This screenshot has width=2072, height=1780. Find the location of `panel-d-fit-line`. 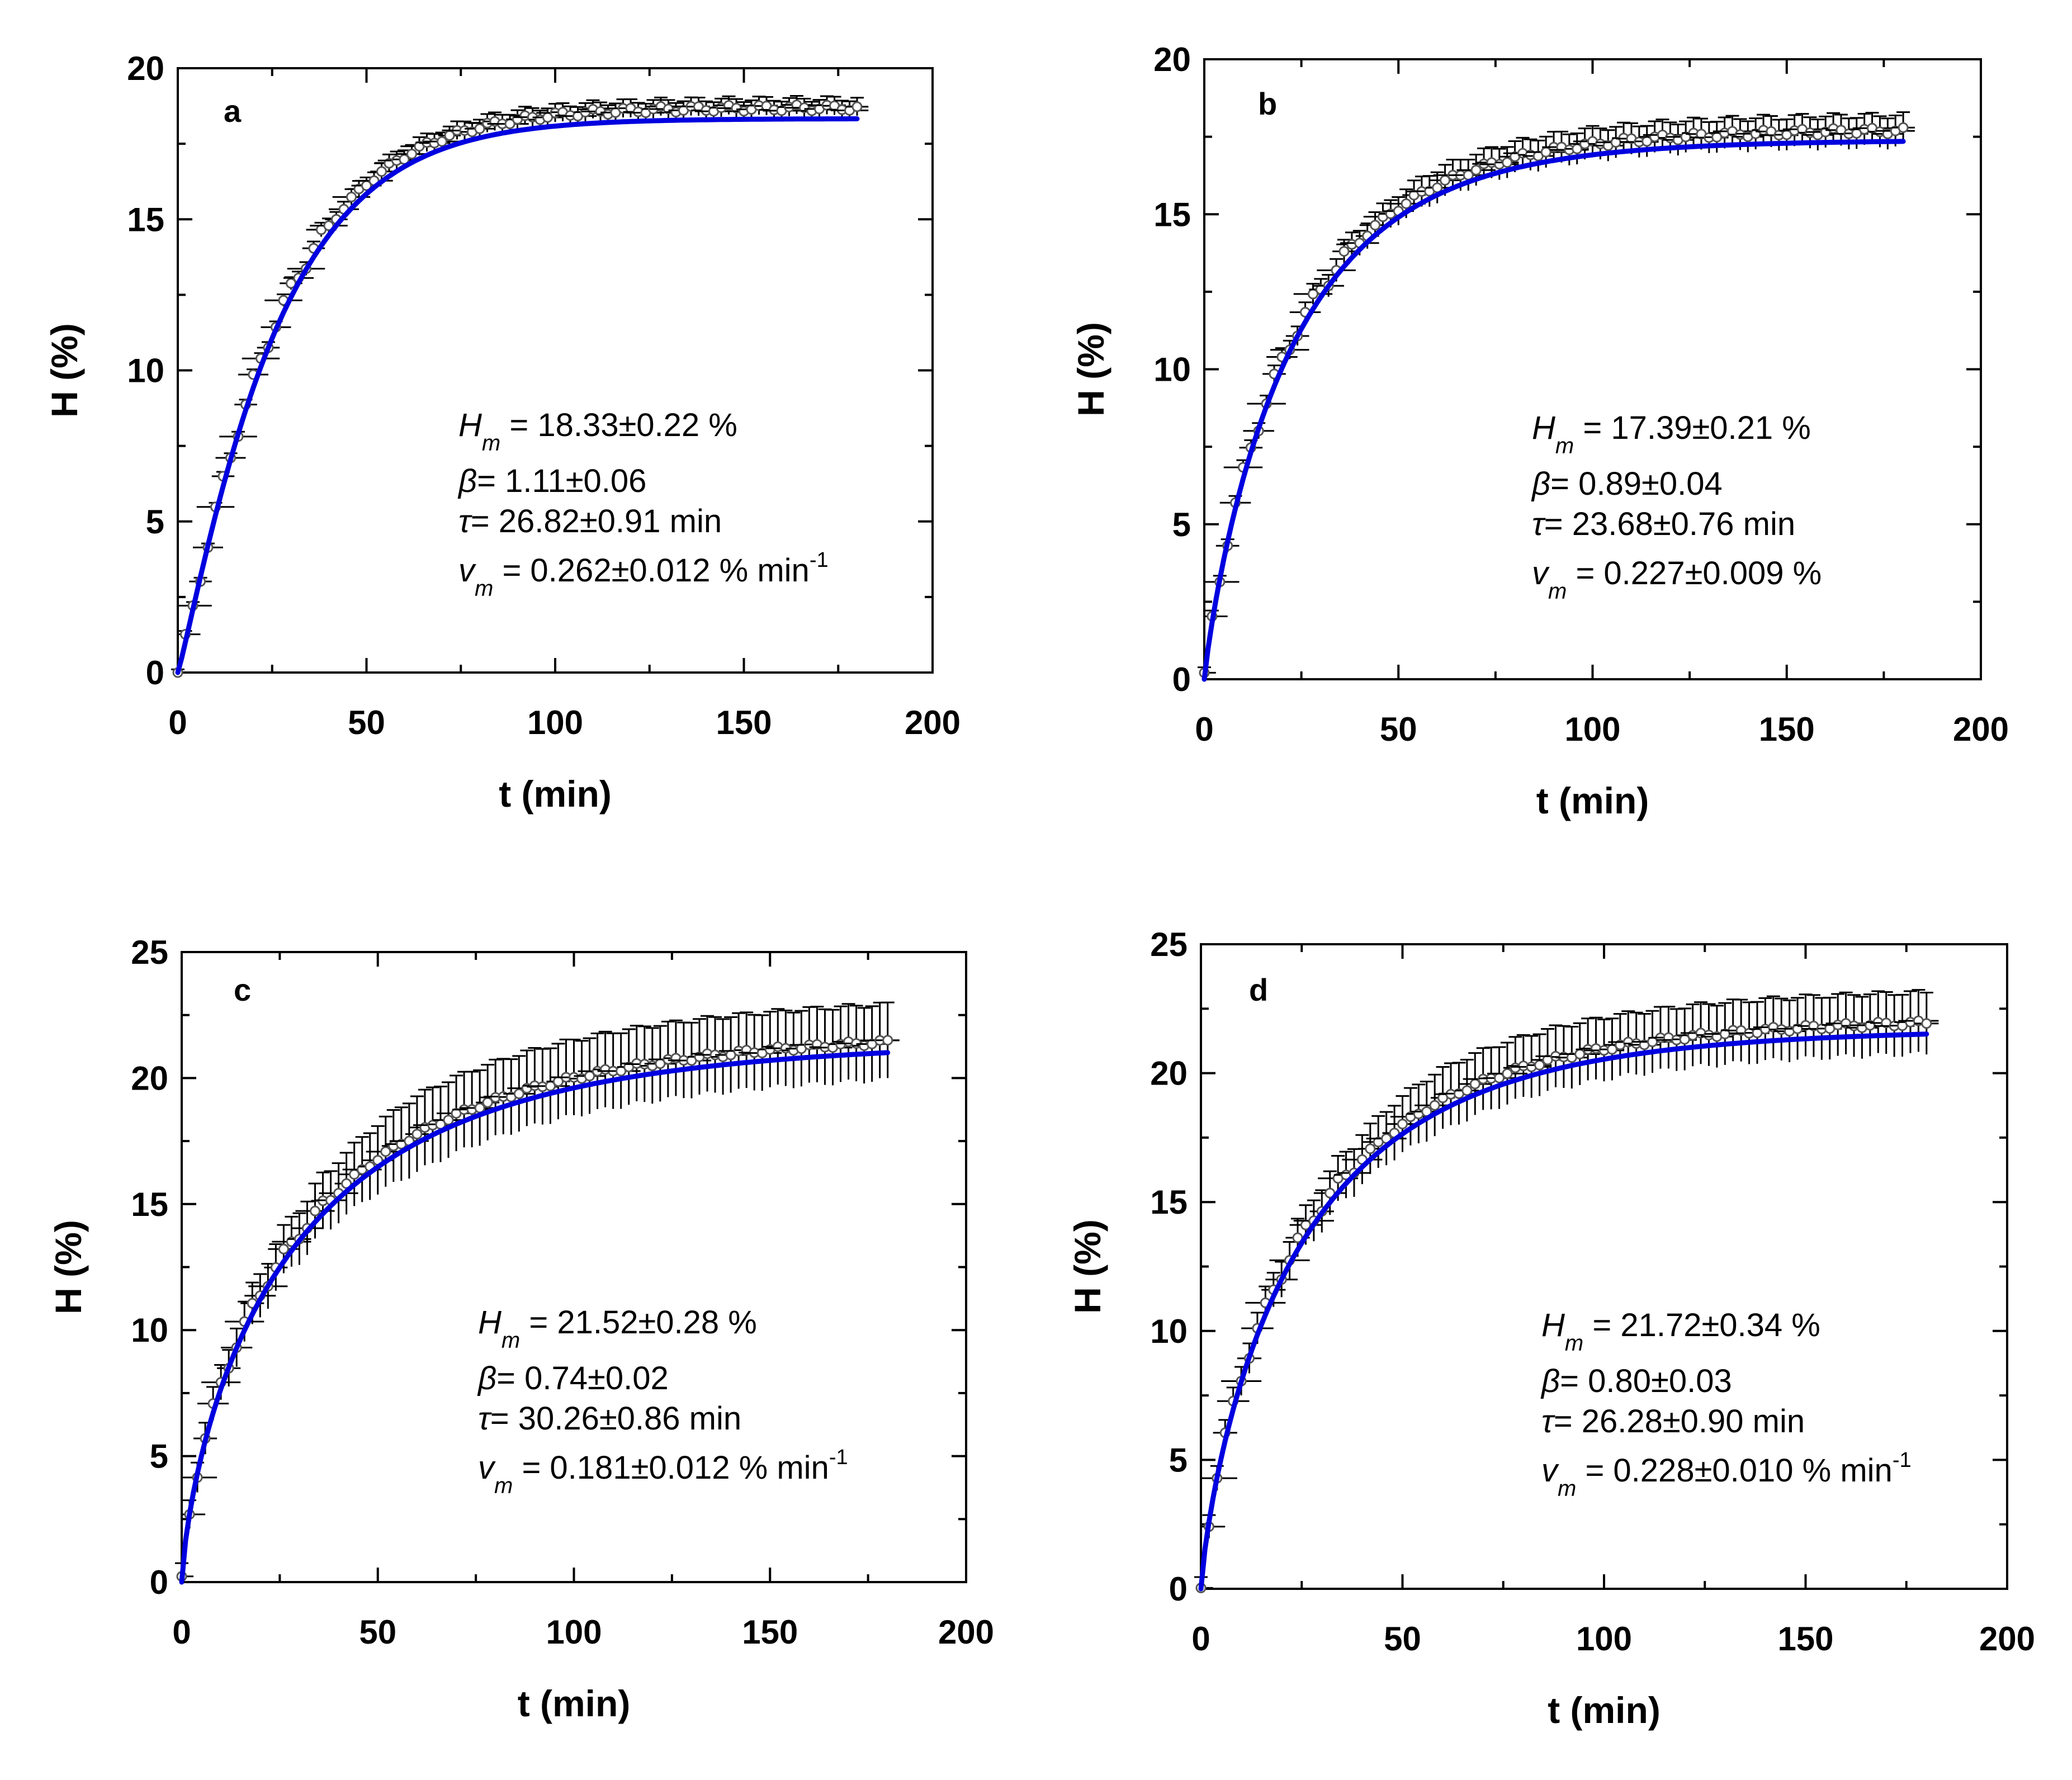

panel-d-fit-line is located at coordinates (1563, 1311).